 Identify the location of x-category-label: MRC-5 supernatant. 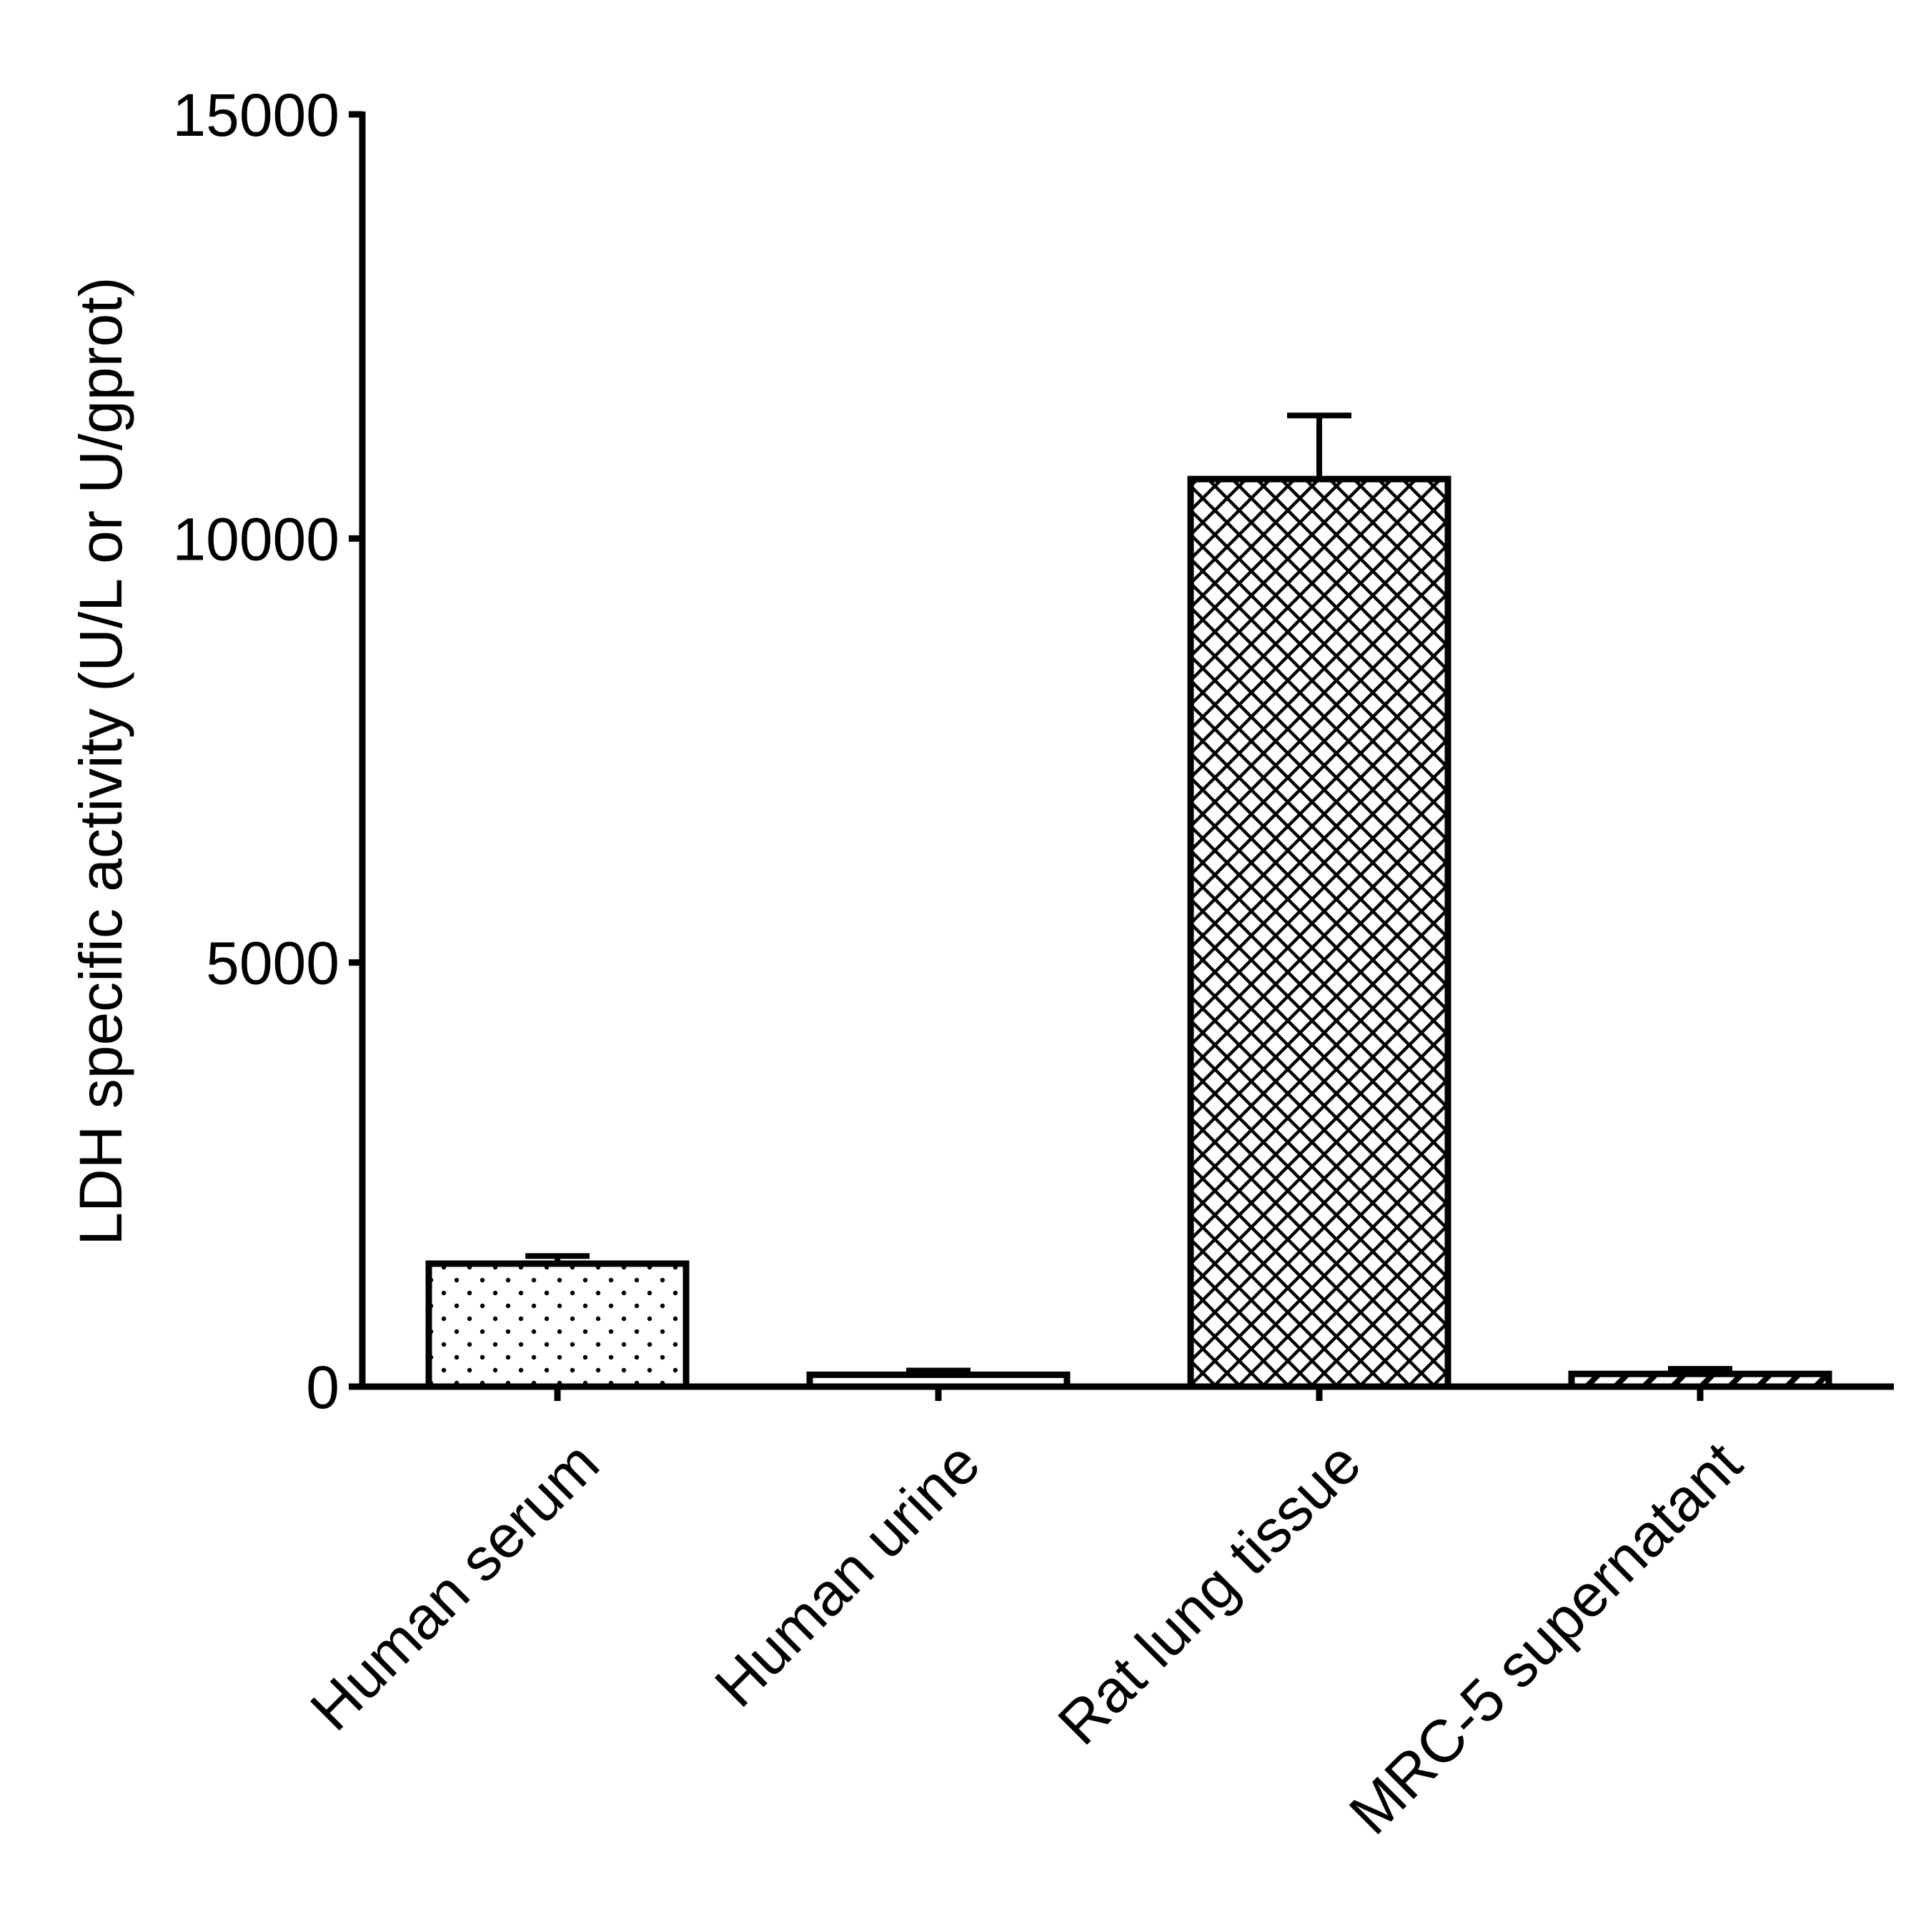
(1545, 1638).